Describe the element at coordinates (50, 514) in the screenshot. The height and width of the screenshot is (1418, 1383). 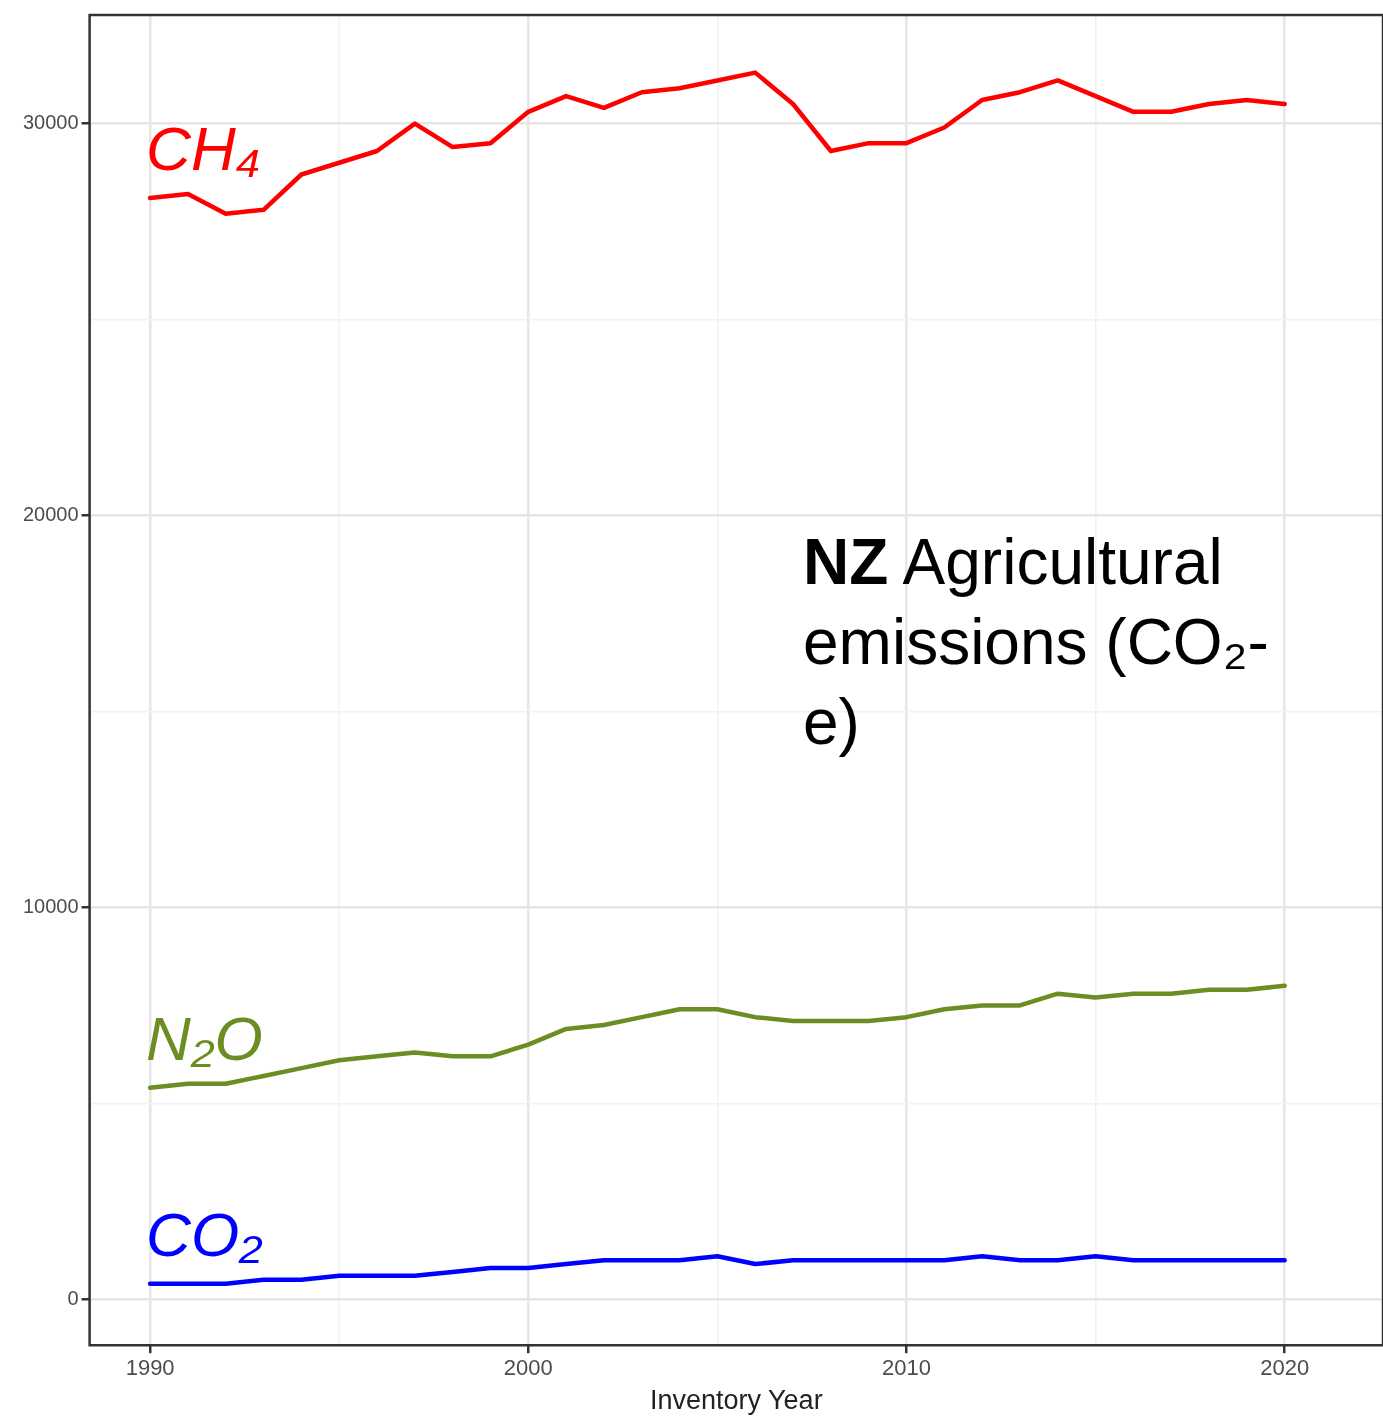
I see `y-tick-label: 20000` at that location.